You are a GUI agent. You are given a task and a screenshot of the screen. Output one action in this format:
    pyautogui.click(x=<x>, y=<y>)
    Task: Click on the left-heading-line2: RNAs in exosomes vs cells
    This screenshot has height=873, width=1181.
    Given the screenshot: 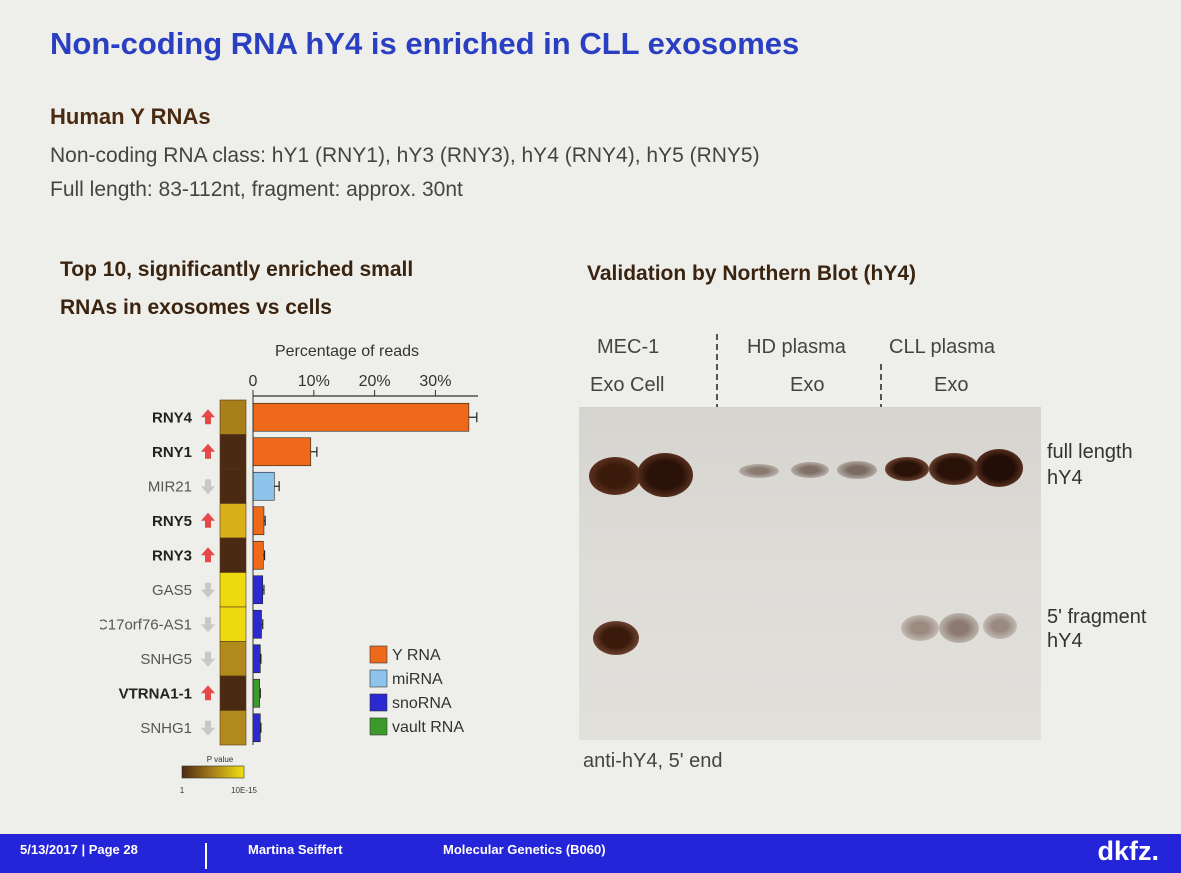 What is the action you would take?
    pyautogui.click(x=196, y=307)
    